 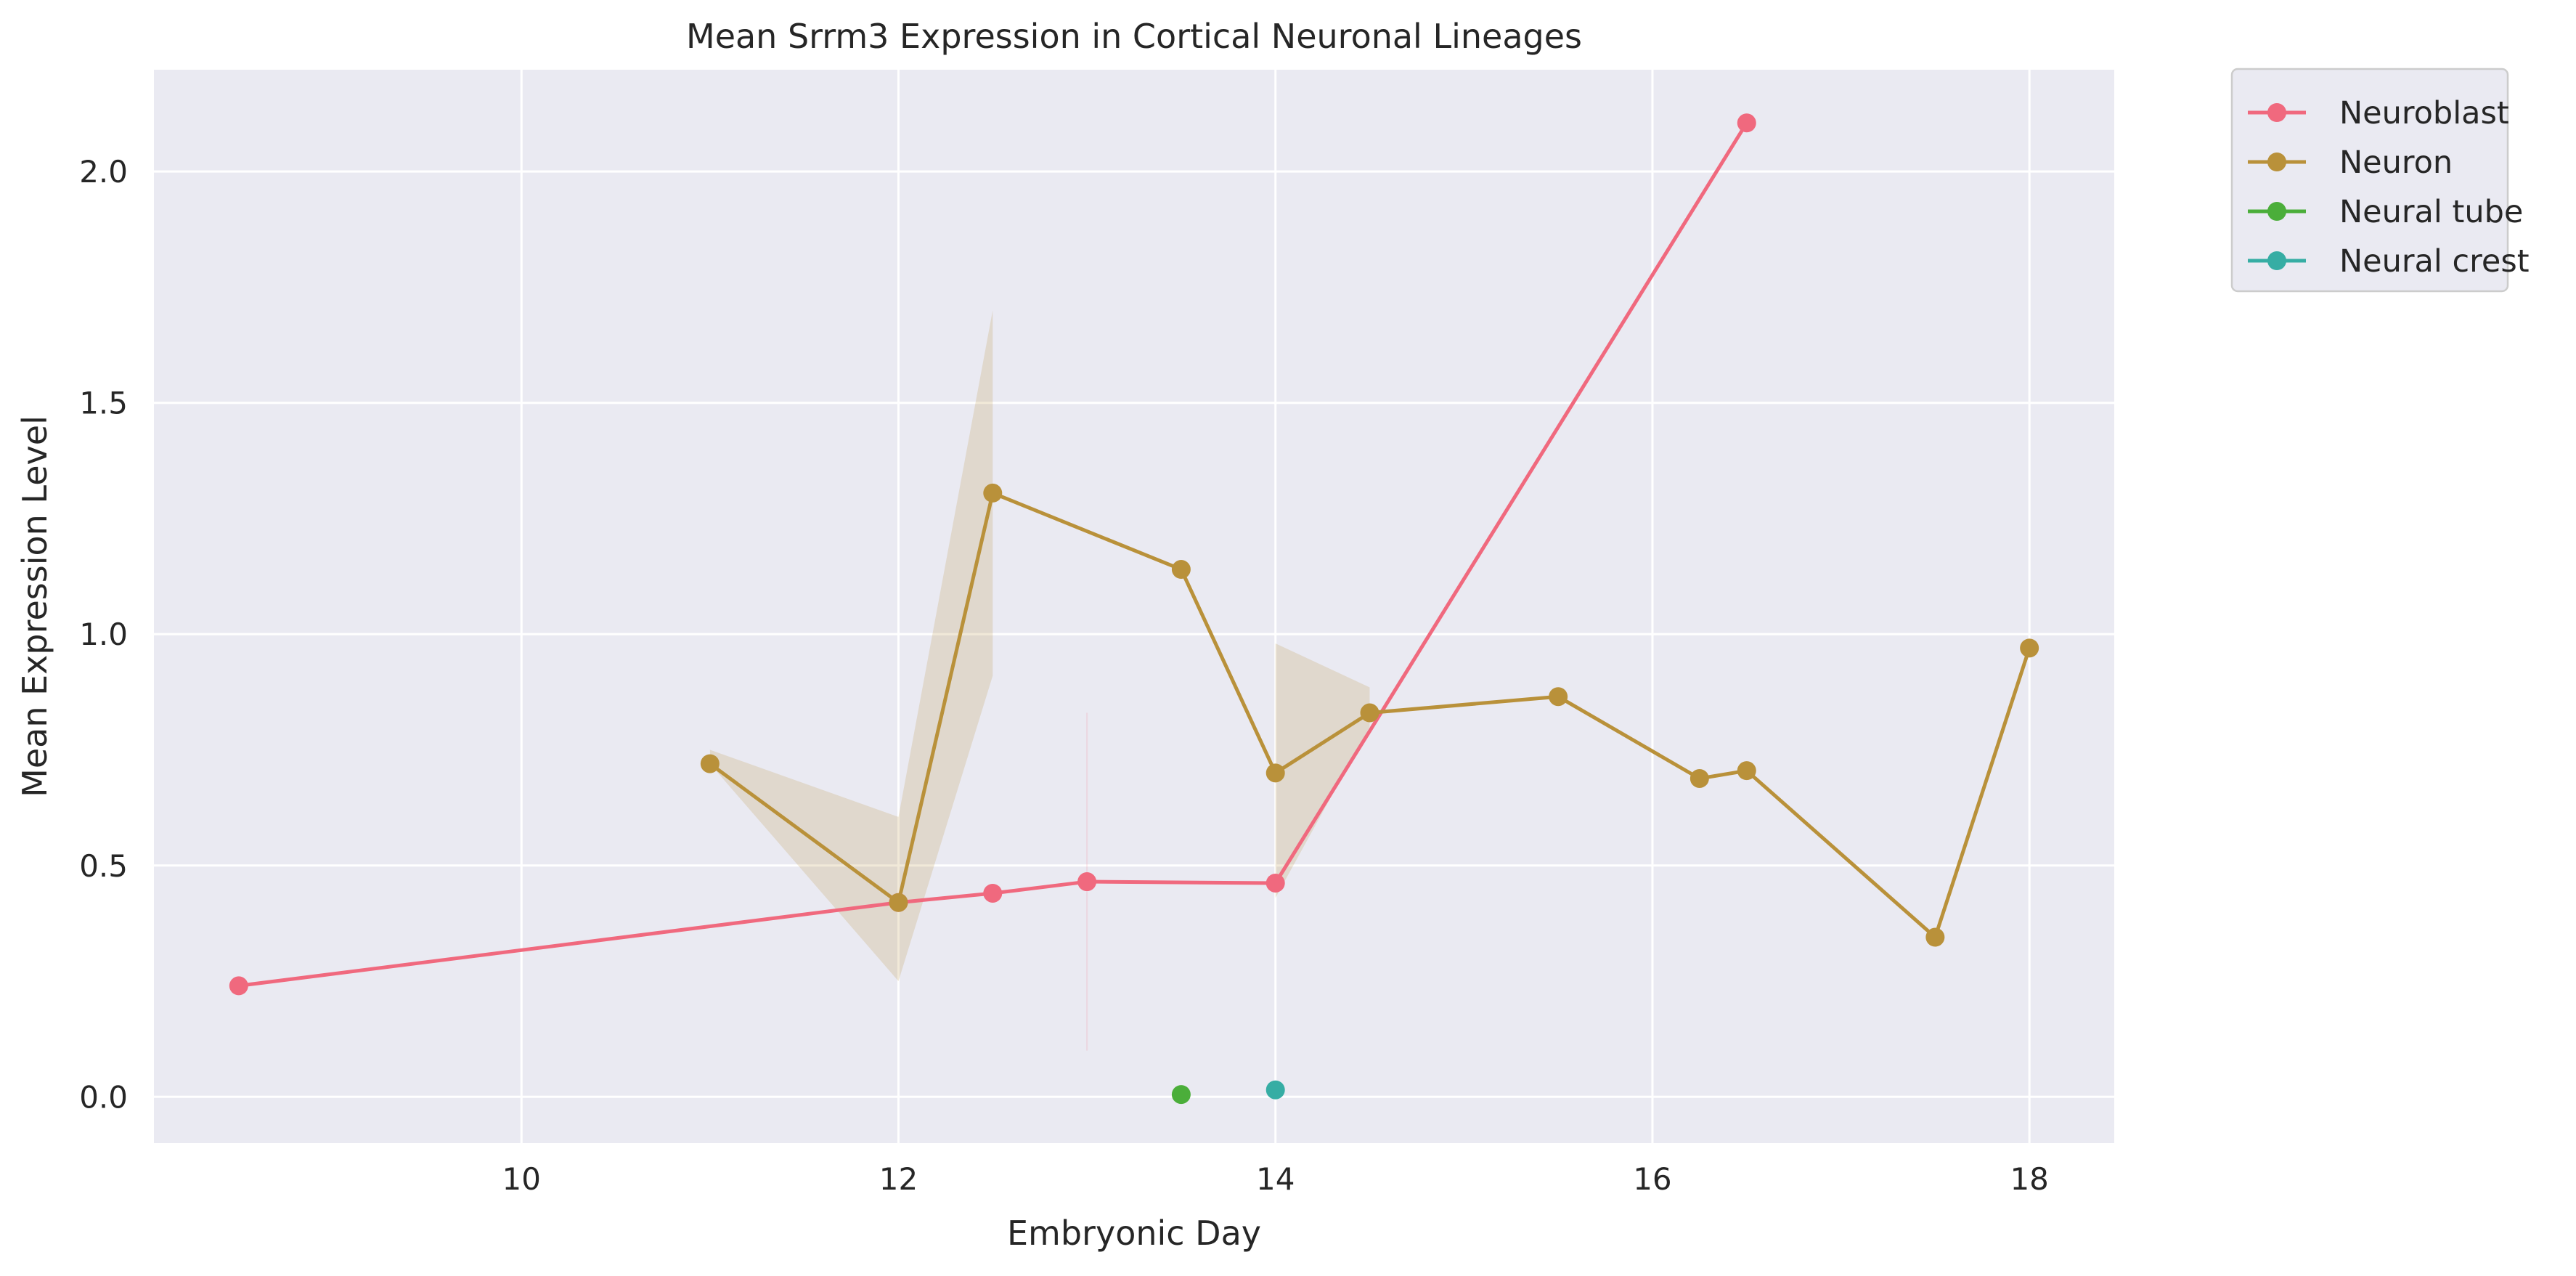 I want to click on legend-label: Neural crest, so click(x=2434, y=261).